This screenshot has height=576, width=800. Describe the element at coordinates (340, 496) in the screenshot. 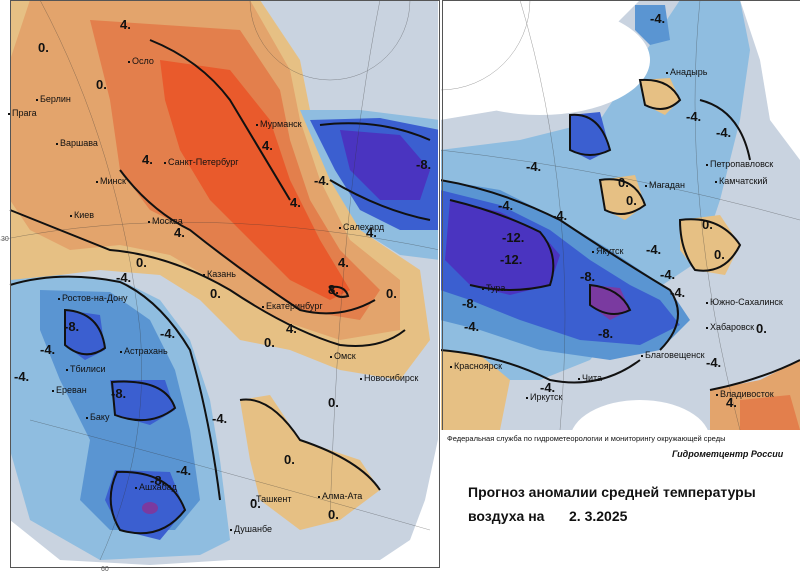

I see `city-label: Алма-Ата` at that location.